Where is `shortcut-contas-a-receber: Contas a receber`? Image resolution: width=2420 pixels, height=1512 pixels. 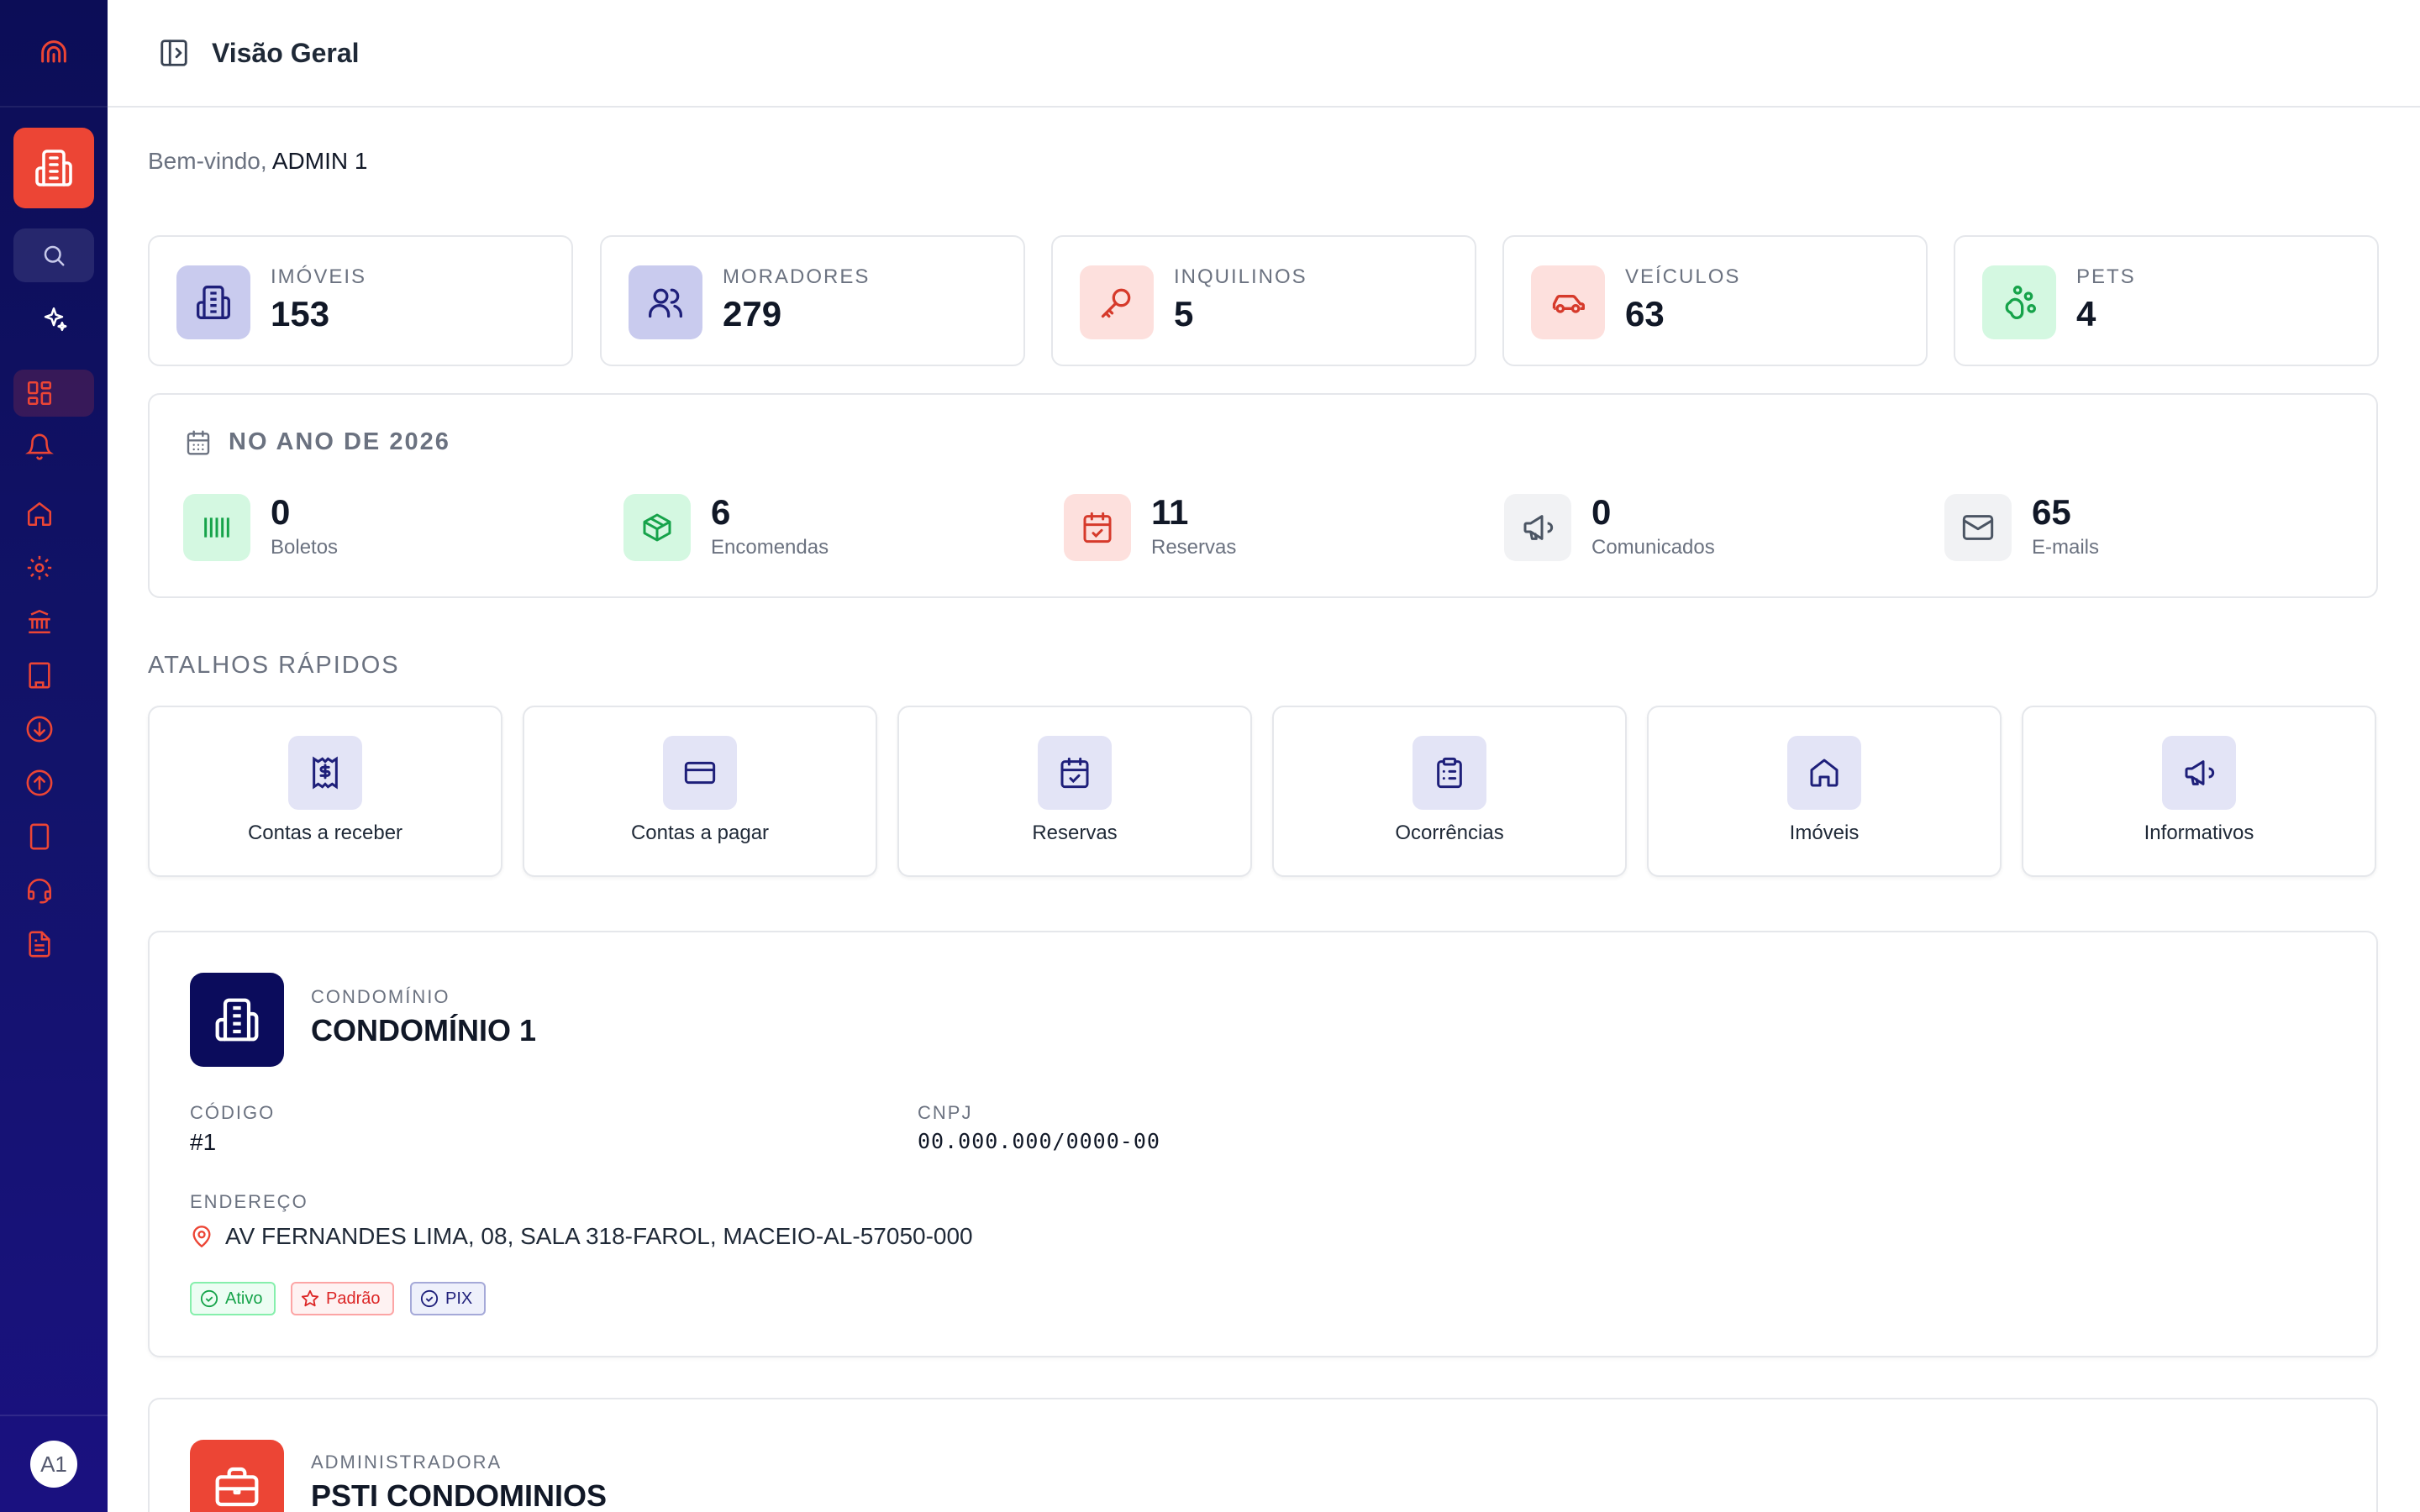 shortcut-contas-a-receber: Contas a receber is located at coordinates (325, 791).